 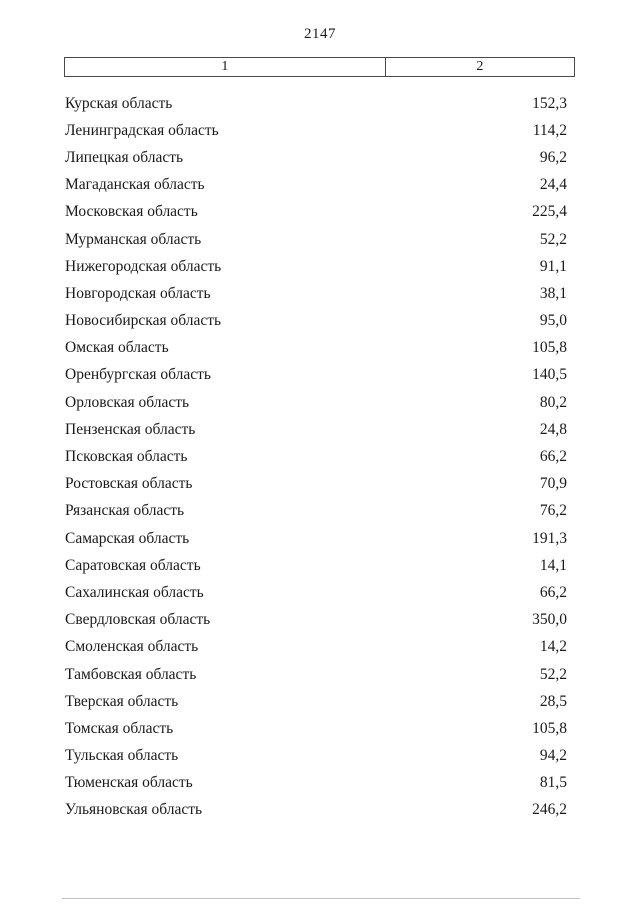 I want to click on table-row: Оренбургская область 140,5, so click(x=316, y=375).